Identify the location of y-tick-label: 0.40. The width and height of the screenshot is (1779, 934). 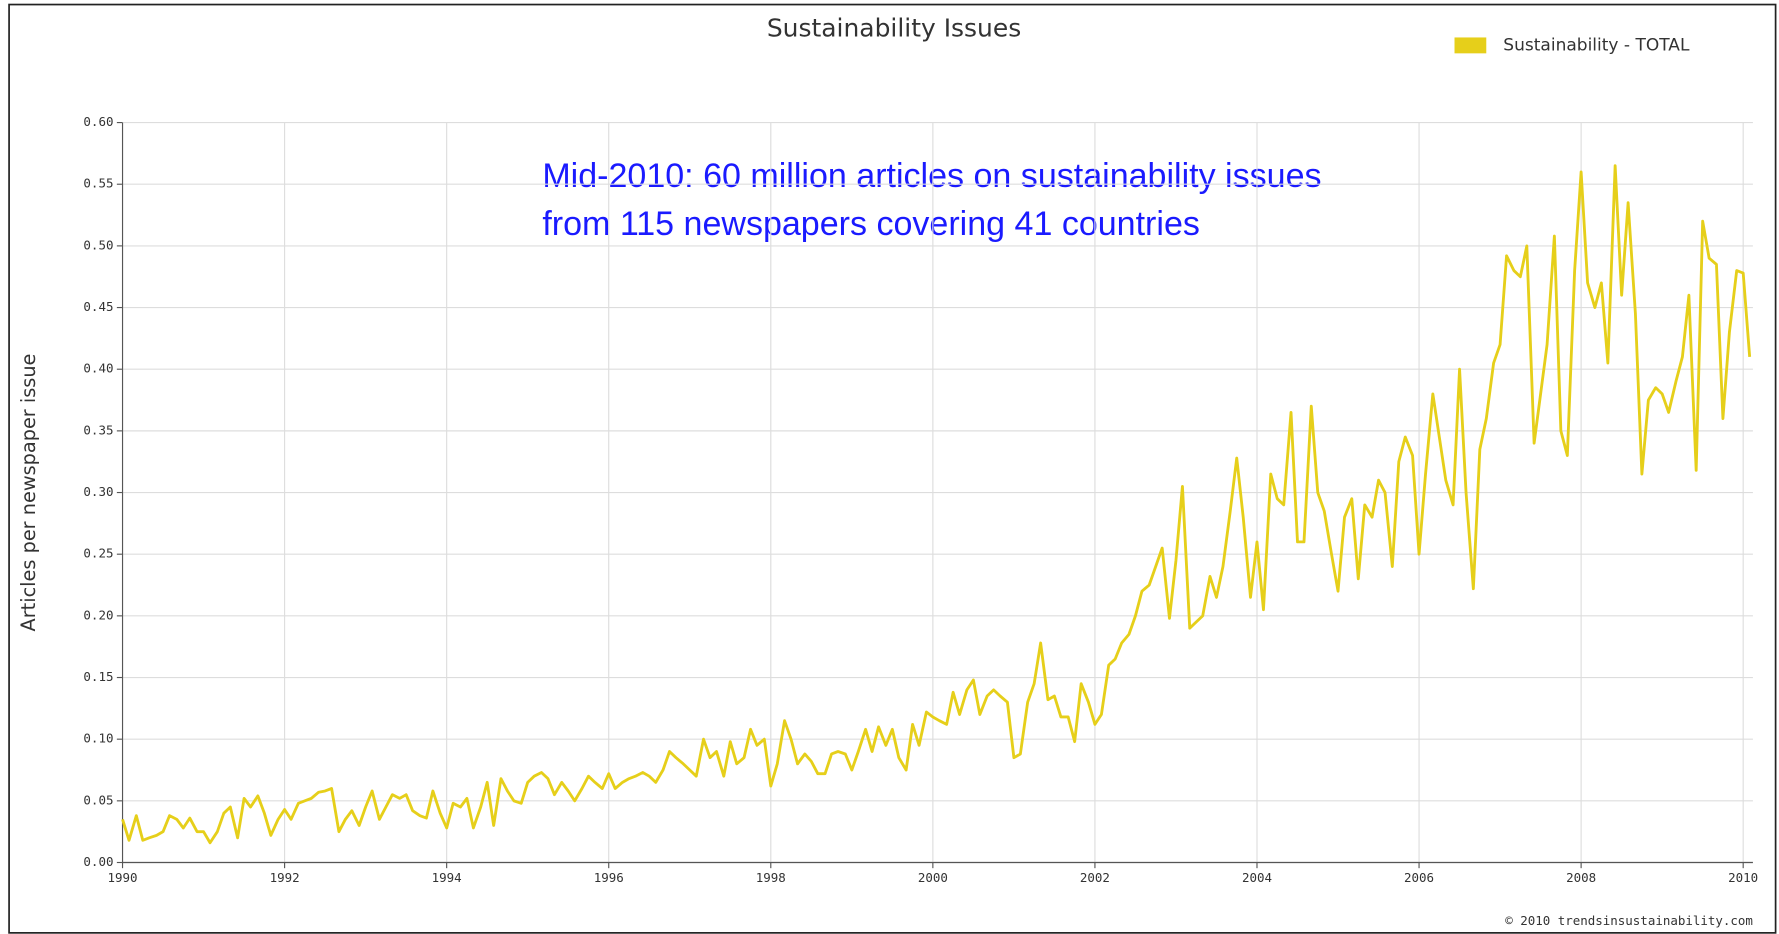
(98, 368).